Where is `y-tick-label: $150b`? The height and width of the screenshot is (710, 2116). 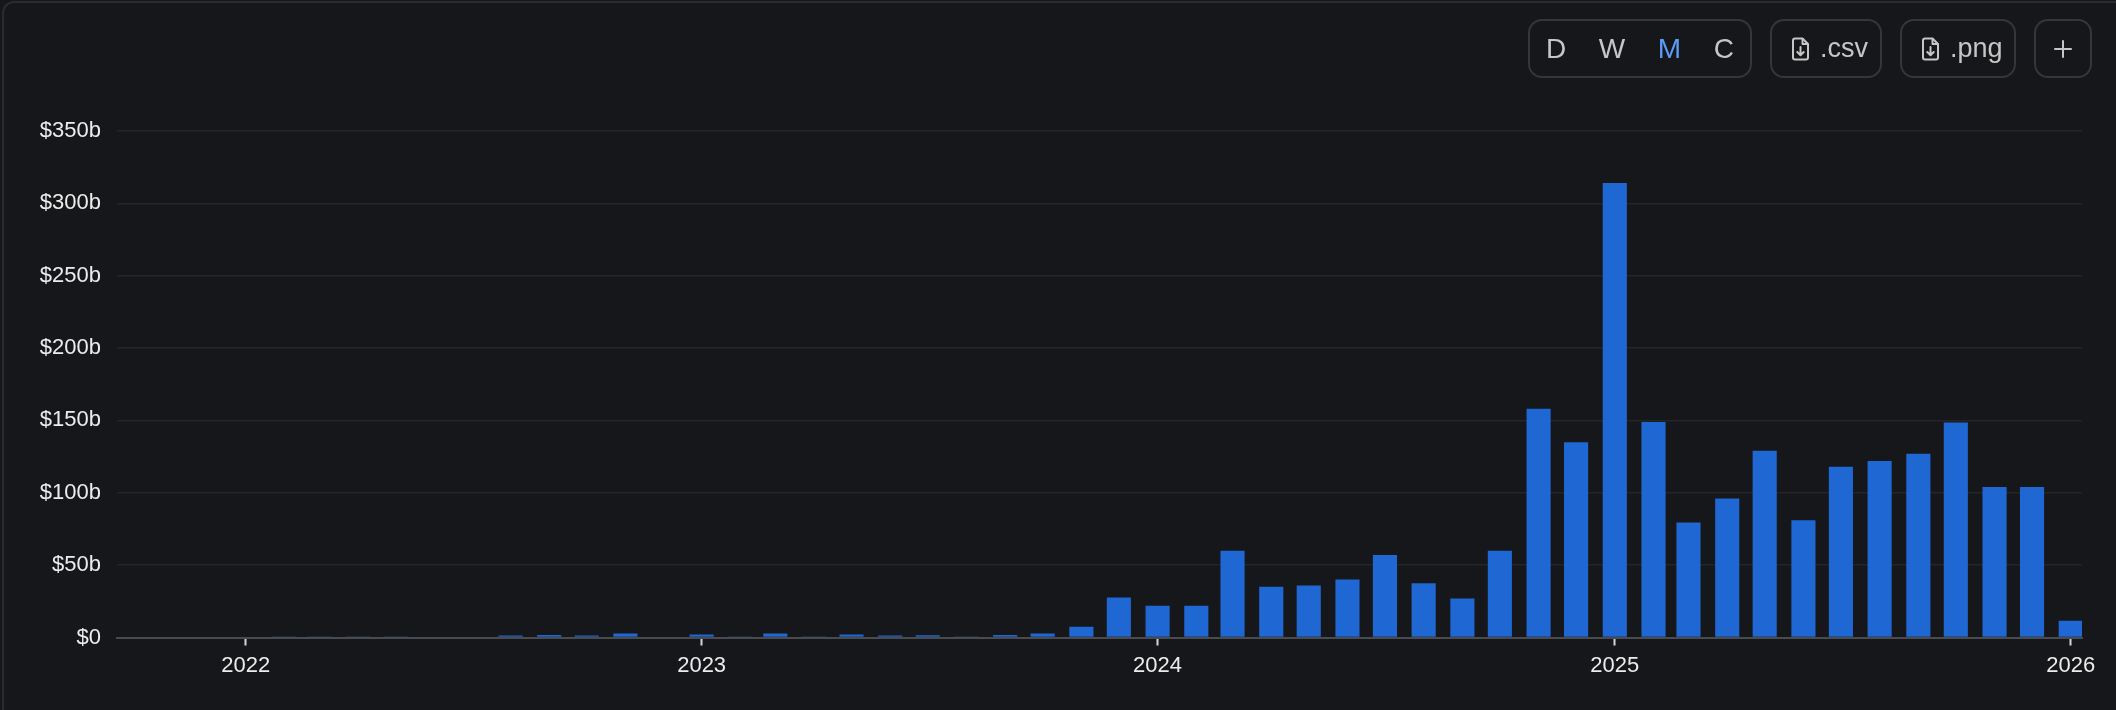
y-tick-label: $150b is located at coordinates (70, 419).